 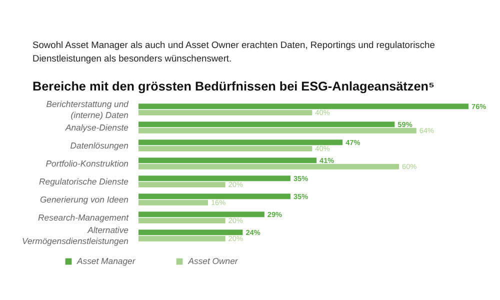 What do you see at coordinates (75, 235) in the screenshot?
I see `y-tick-label: Alternative Vermögensdienstleistungen` at bounding box center [75, 235].